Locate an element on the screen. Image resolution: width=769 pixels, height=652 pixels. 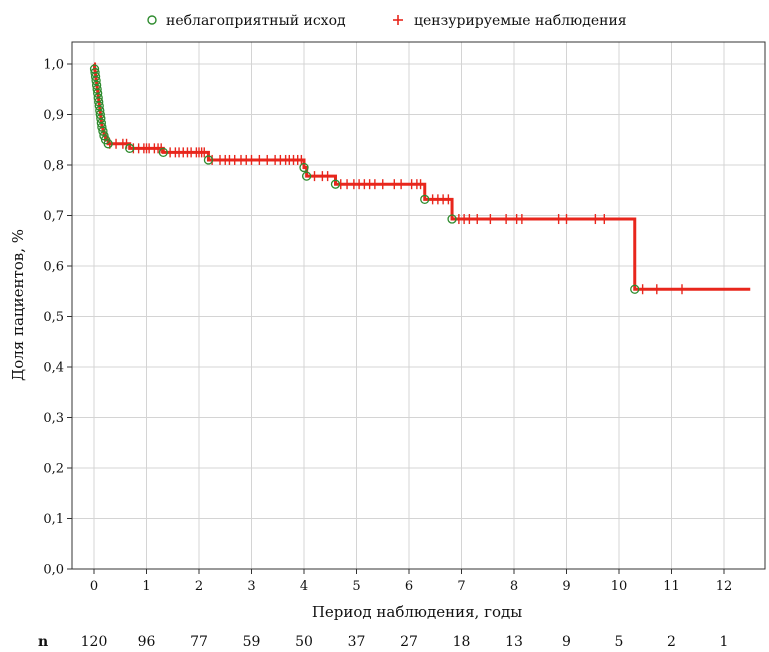
risk-count: 2 is located at coordinates (671, 642).